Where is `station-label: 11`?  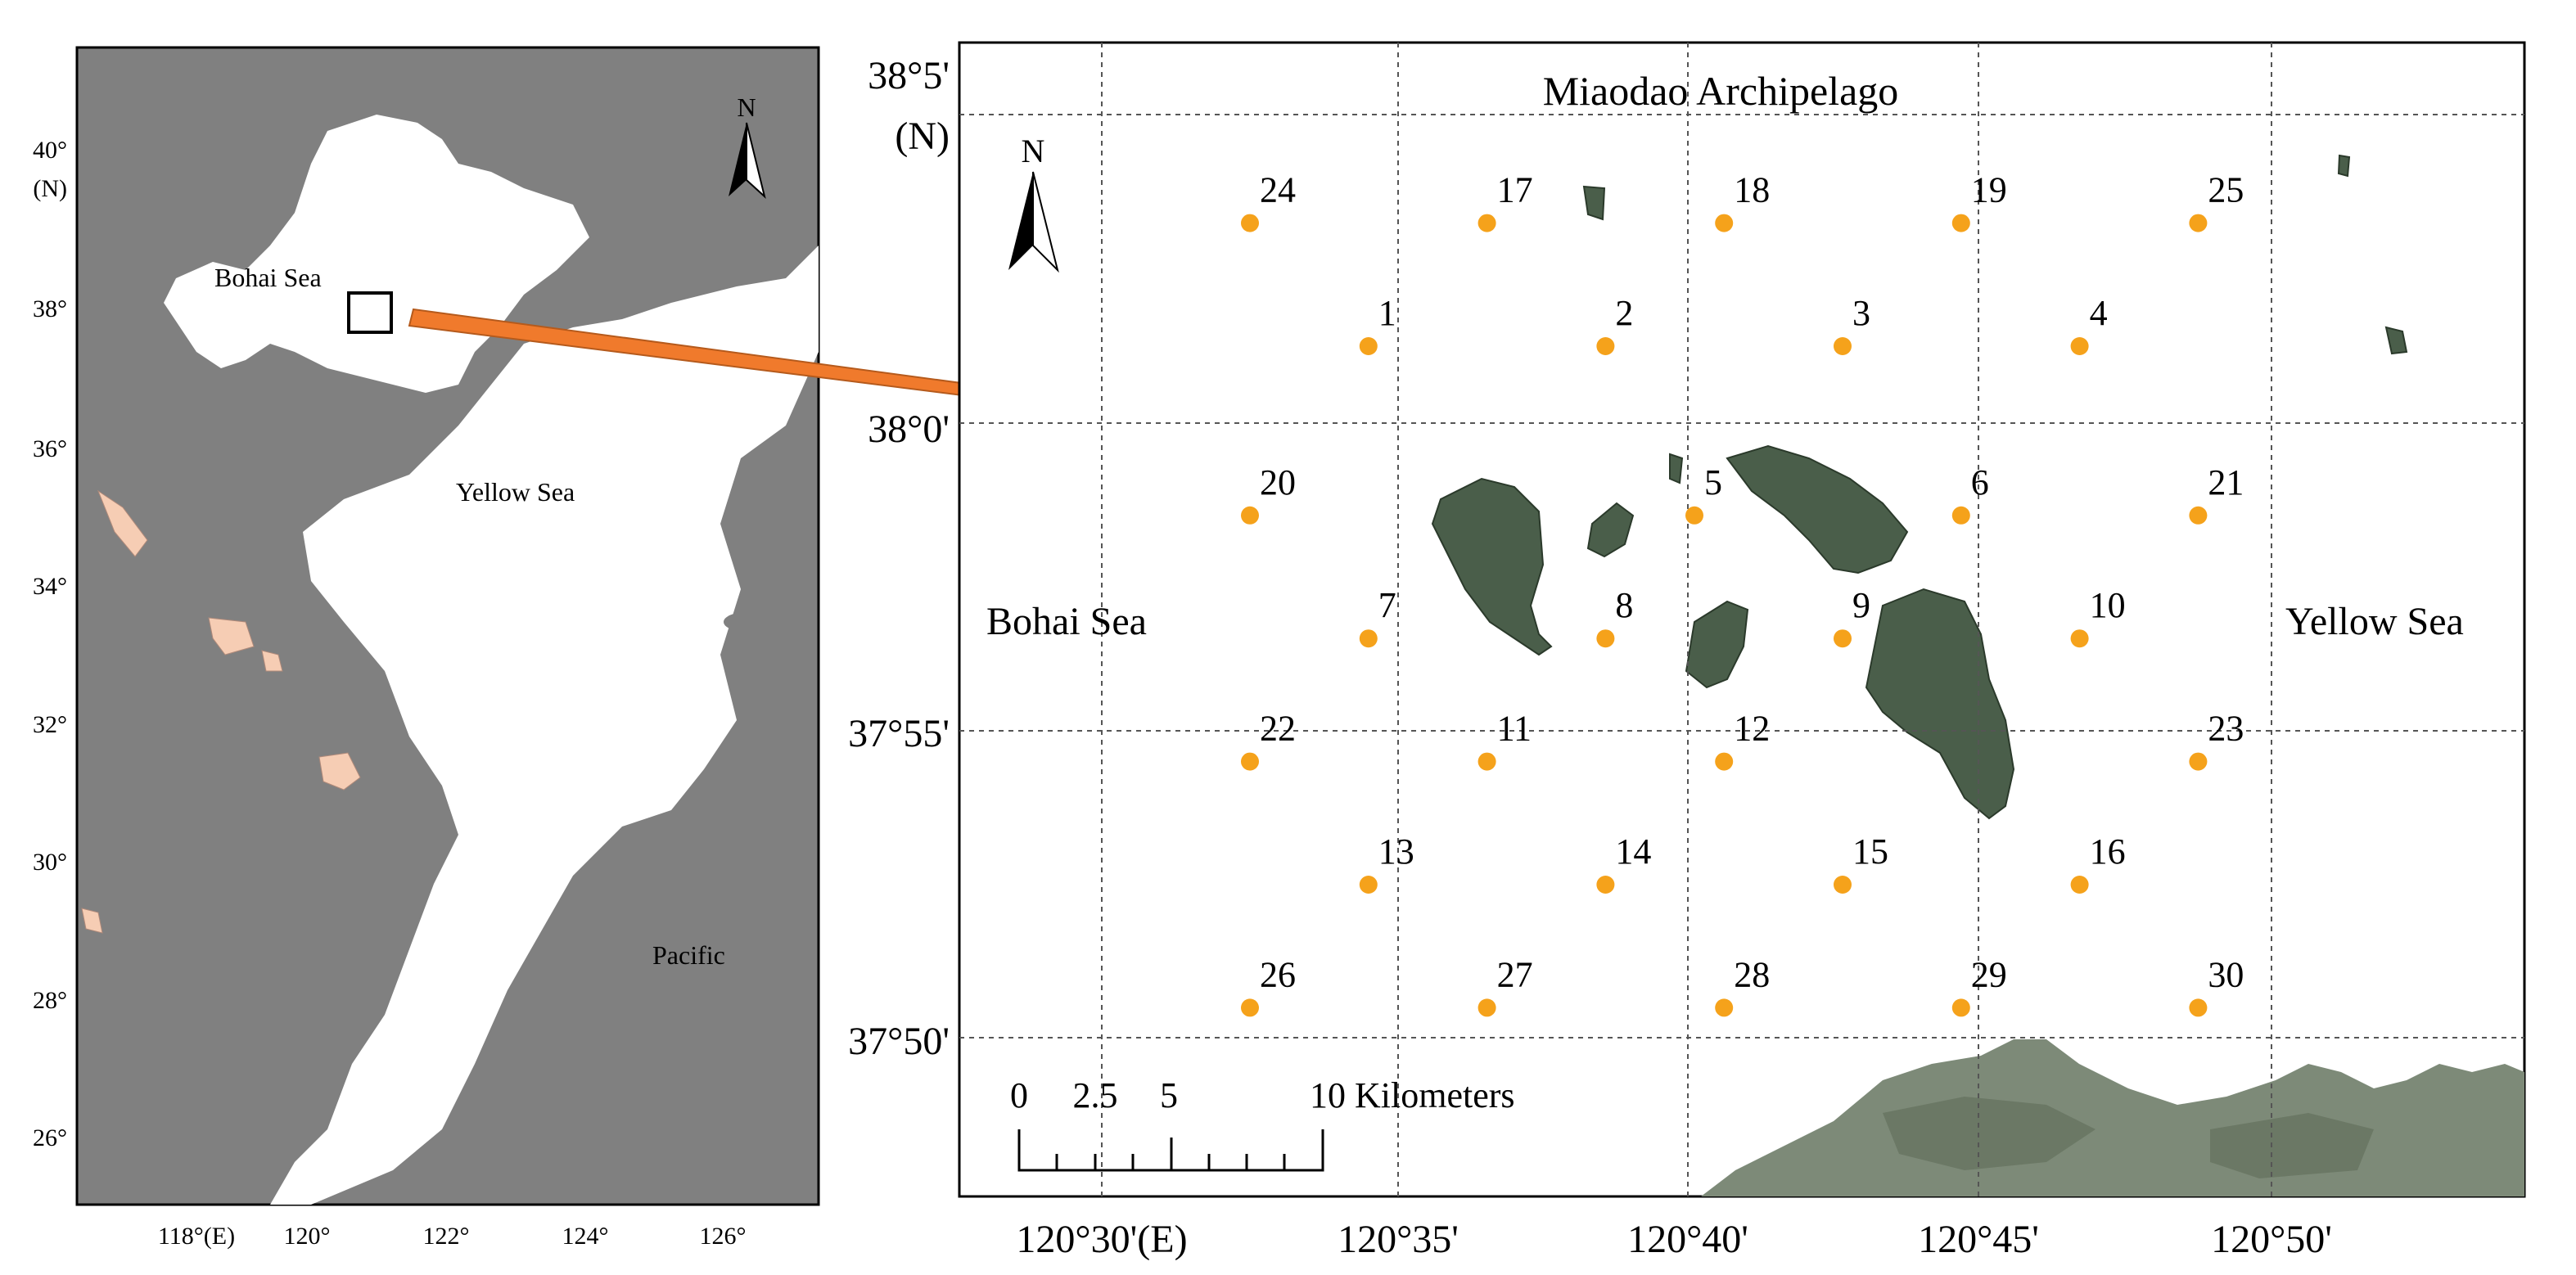
station-label: 11 is located at coordinates (1514, 729).